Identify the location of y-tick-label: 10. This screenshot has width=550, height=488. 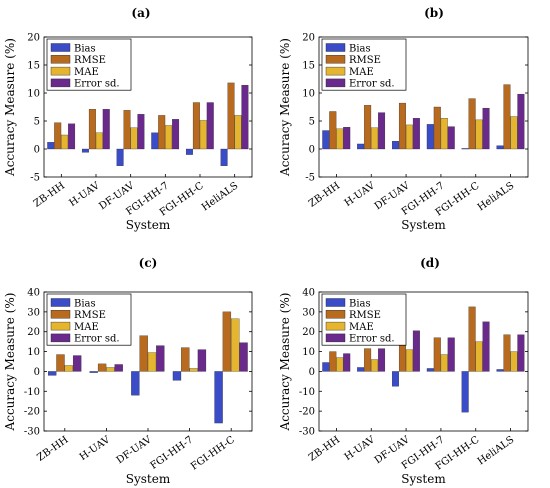
(33, 94).